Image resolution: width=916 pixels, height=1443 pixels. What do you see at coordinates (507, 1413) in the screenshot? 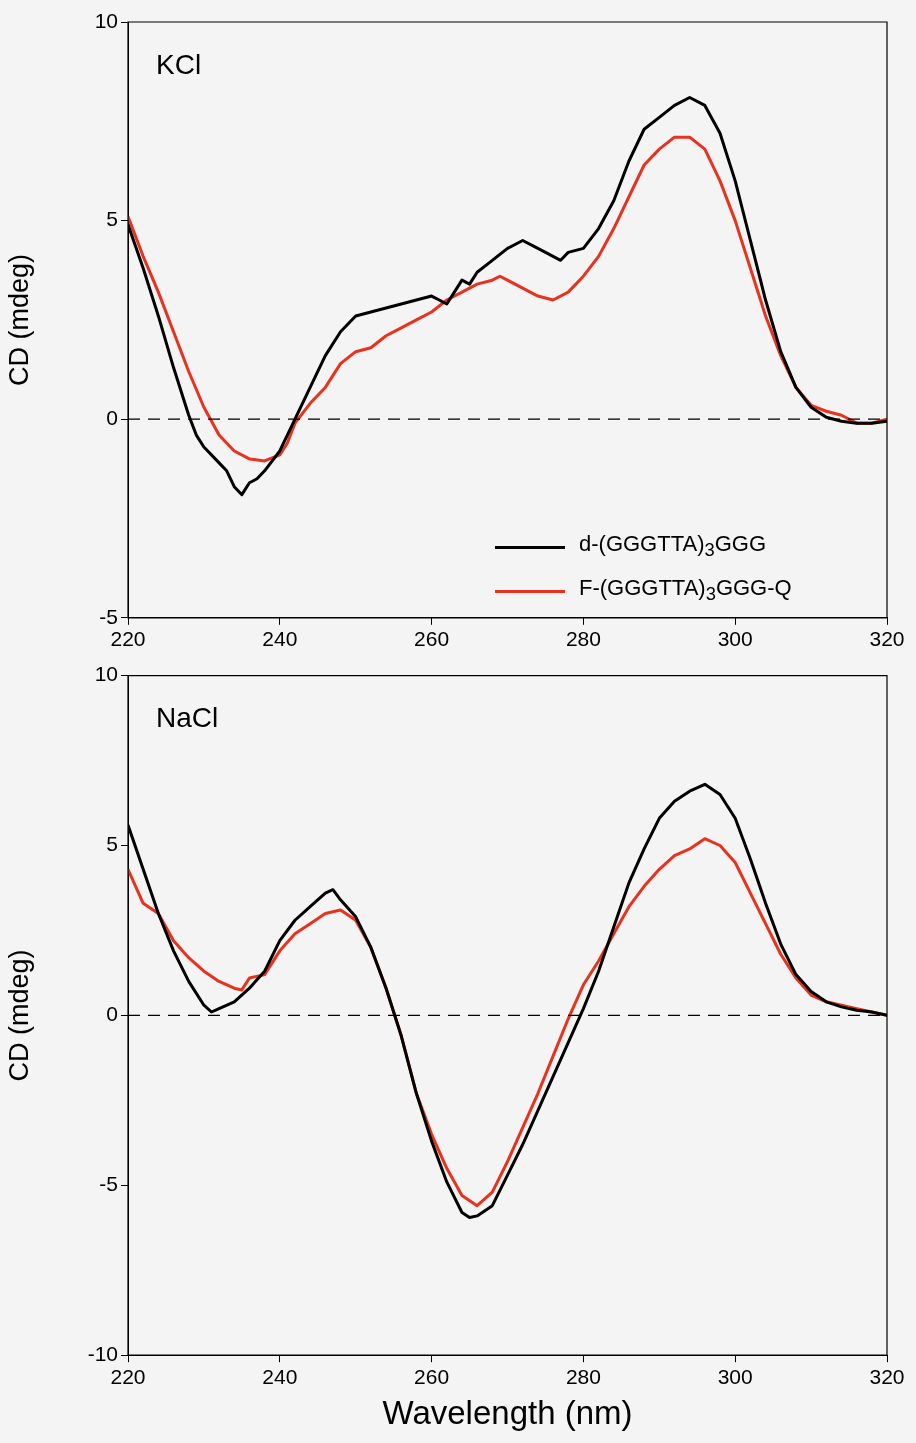
I see `x-axis-title: Wavelength (nm)` at bounding box center [507, 1413].